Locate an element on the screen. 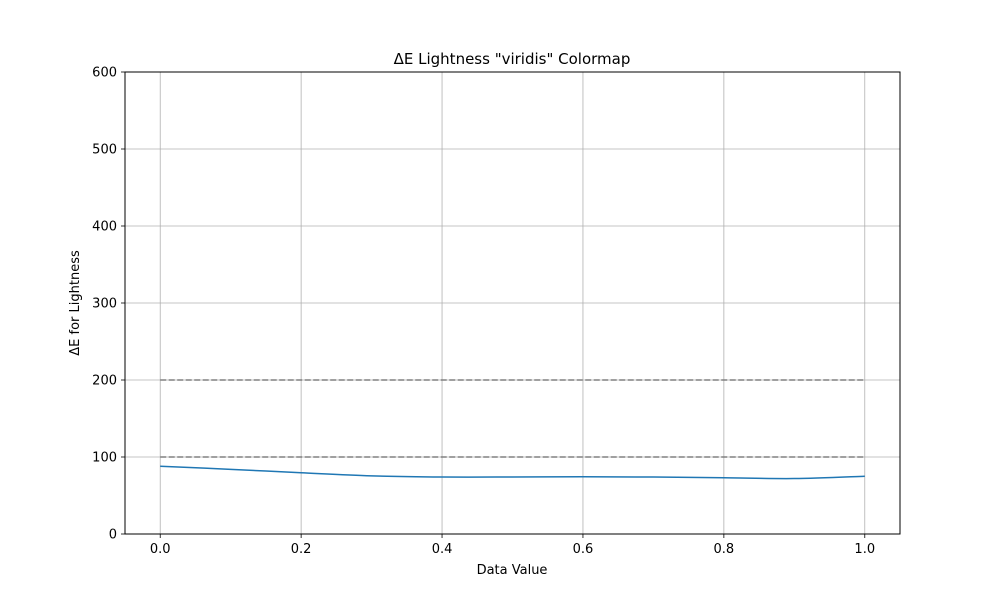 This screenshot has width=1000, height=600. x-tick-label: 0.4 is located at coordinates (442, 549).